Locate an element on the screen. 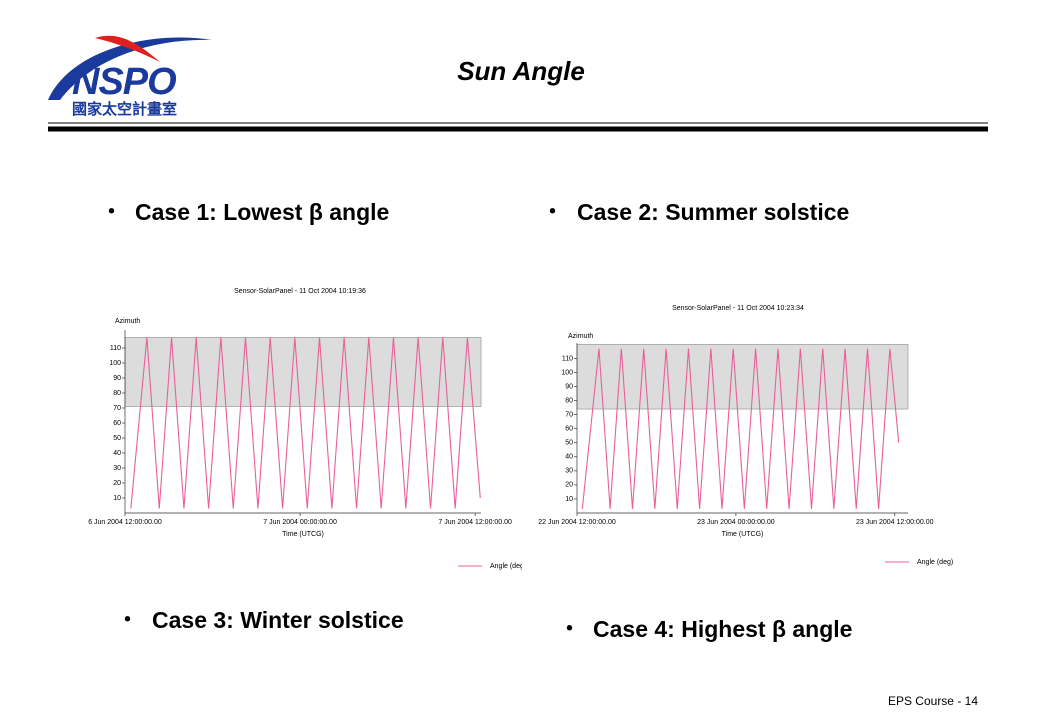 This screenshot has height=725, width=1040. bullet: Case 2: Summer solstice is located at coordinates (713, 212).